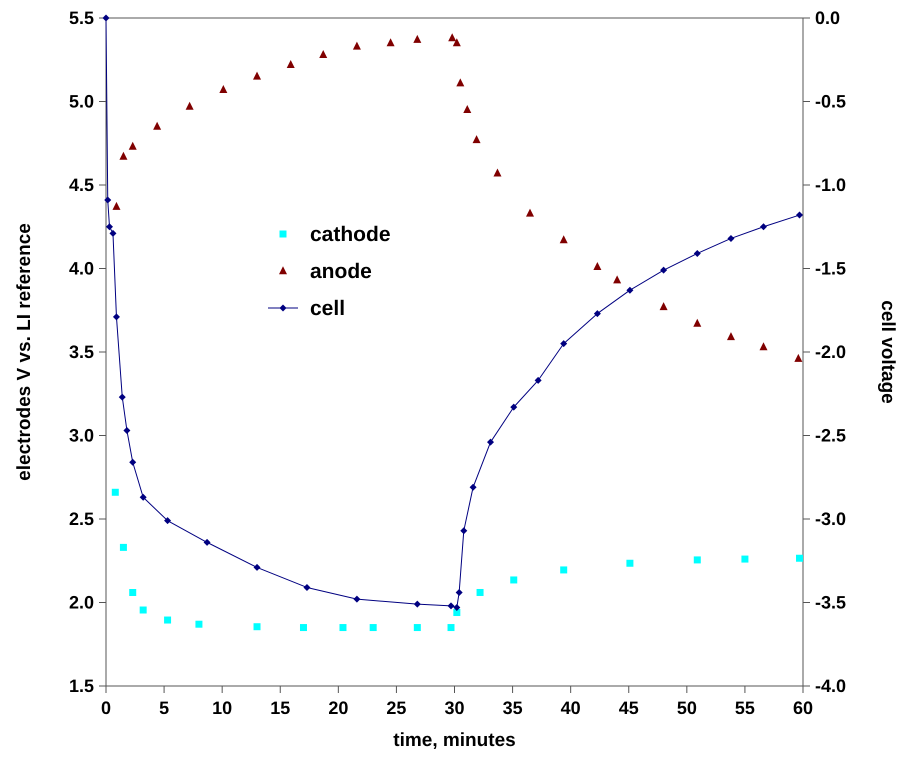 This screenshot has width=904, height=772. What do you see at coordinates (164, 708) in the screenshot?
I see `x-tick-label: 5` at bounding box center [164, 708].